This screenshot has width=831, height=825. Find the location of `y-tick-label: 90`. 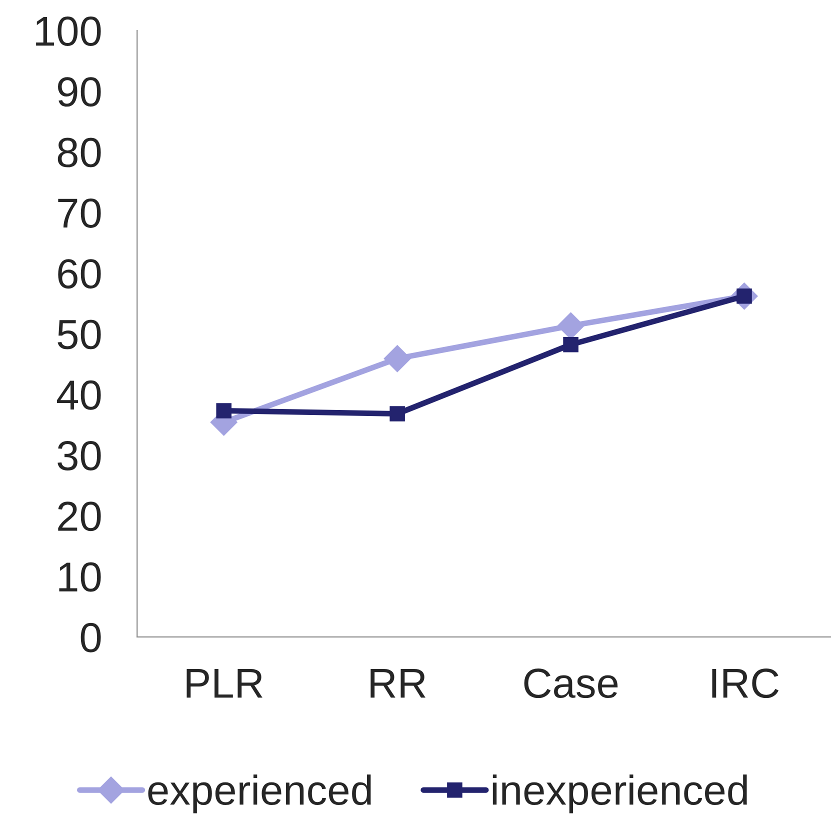

y-tick-label: 90 is located at coordinates (79, 92).